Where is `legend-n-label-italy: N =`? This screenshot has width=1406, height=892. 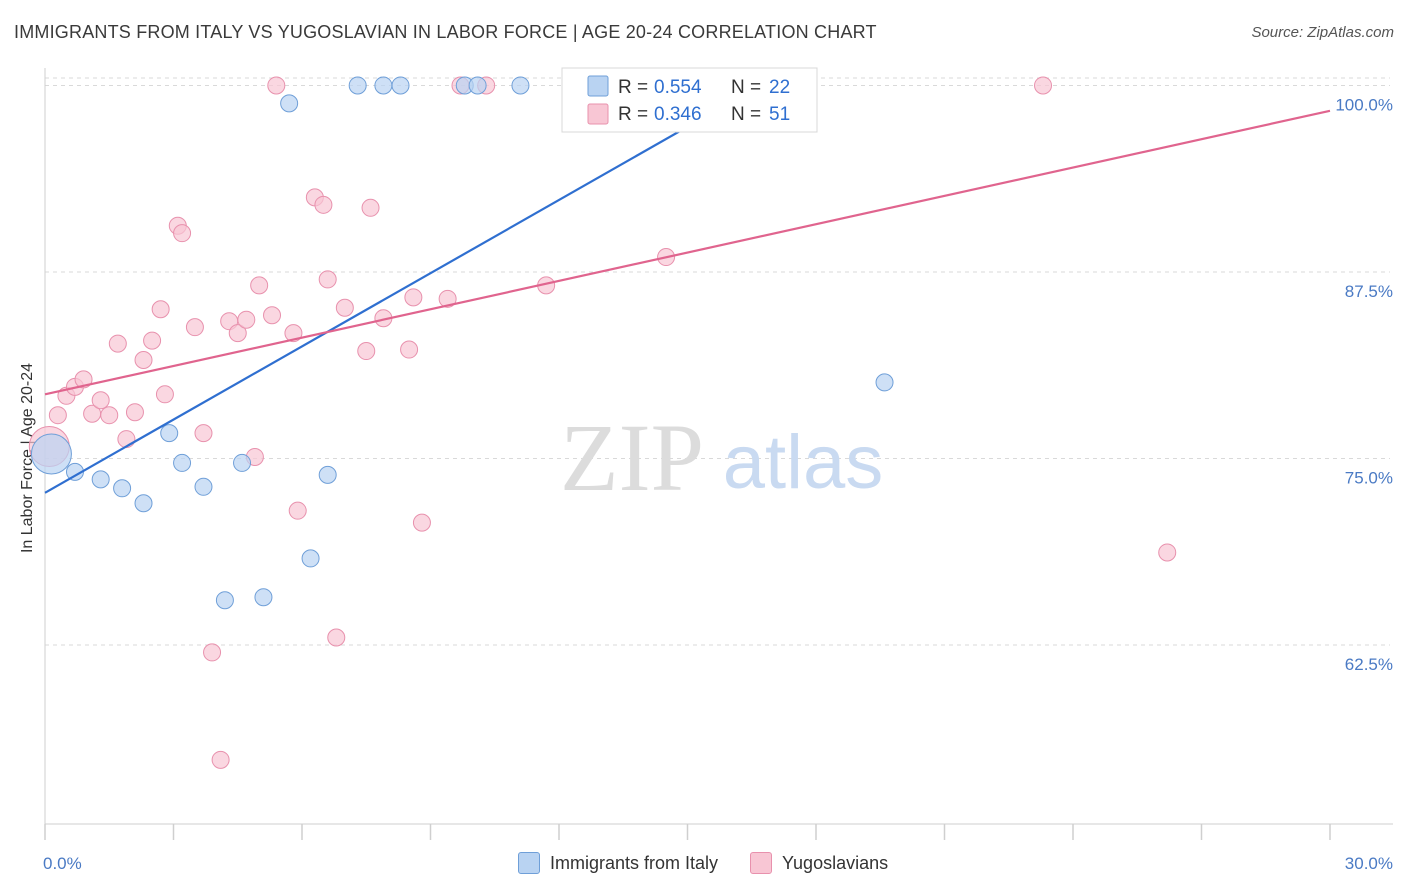 legend-n-label-italy: N = is located at coordinates (746, 87).